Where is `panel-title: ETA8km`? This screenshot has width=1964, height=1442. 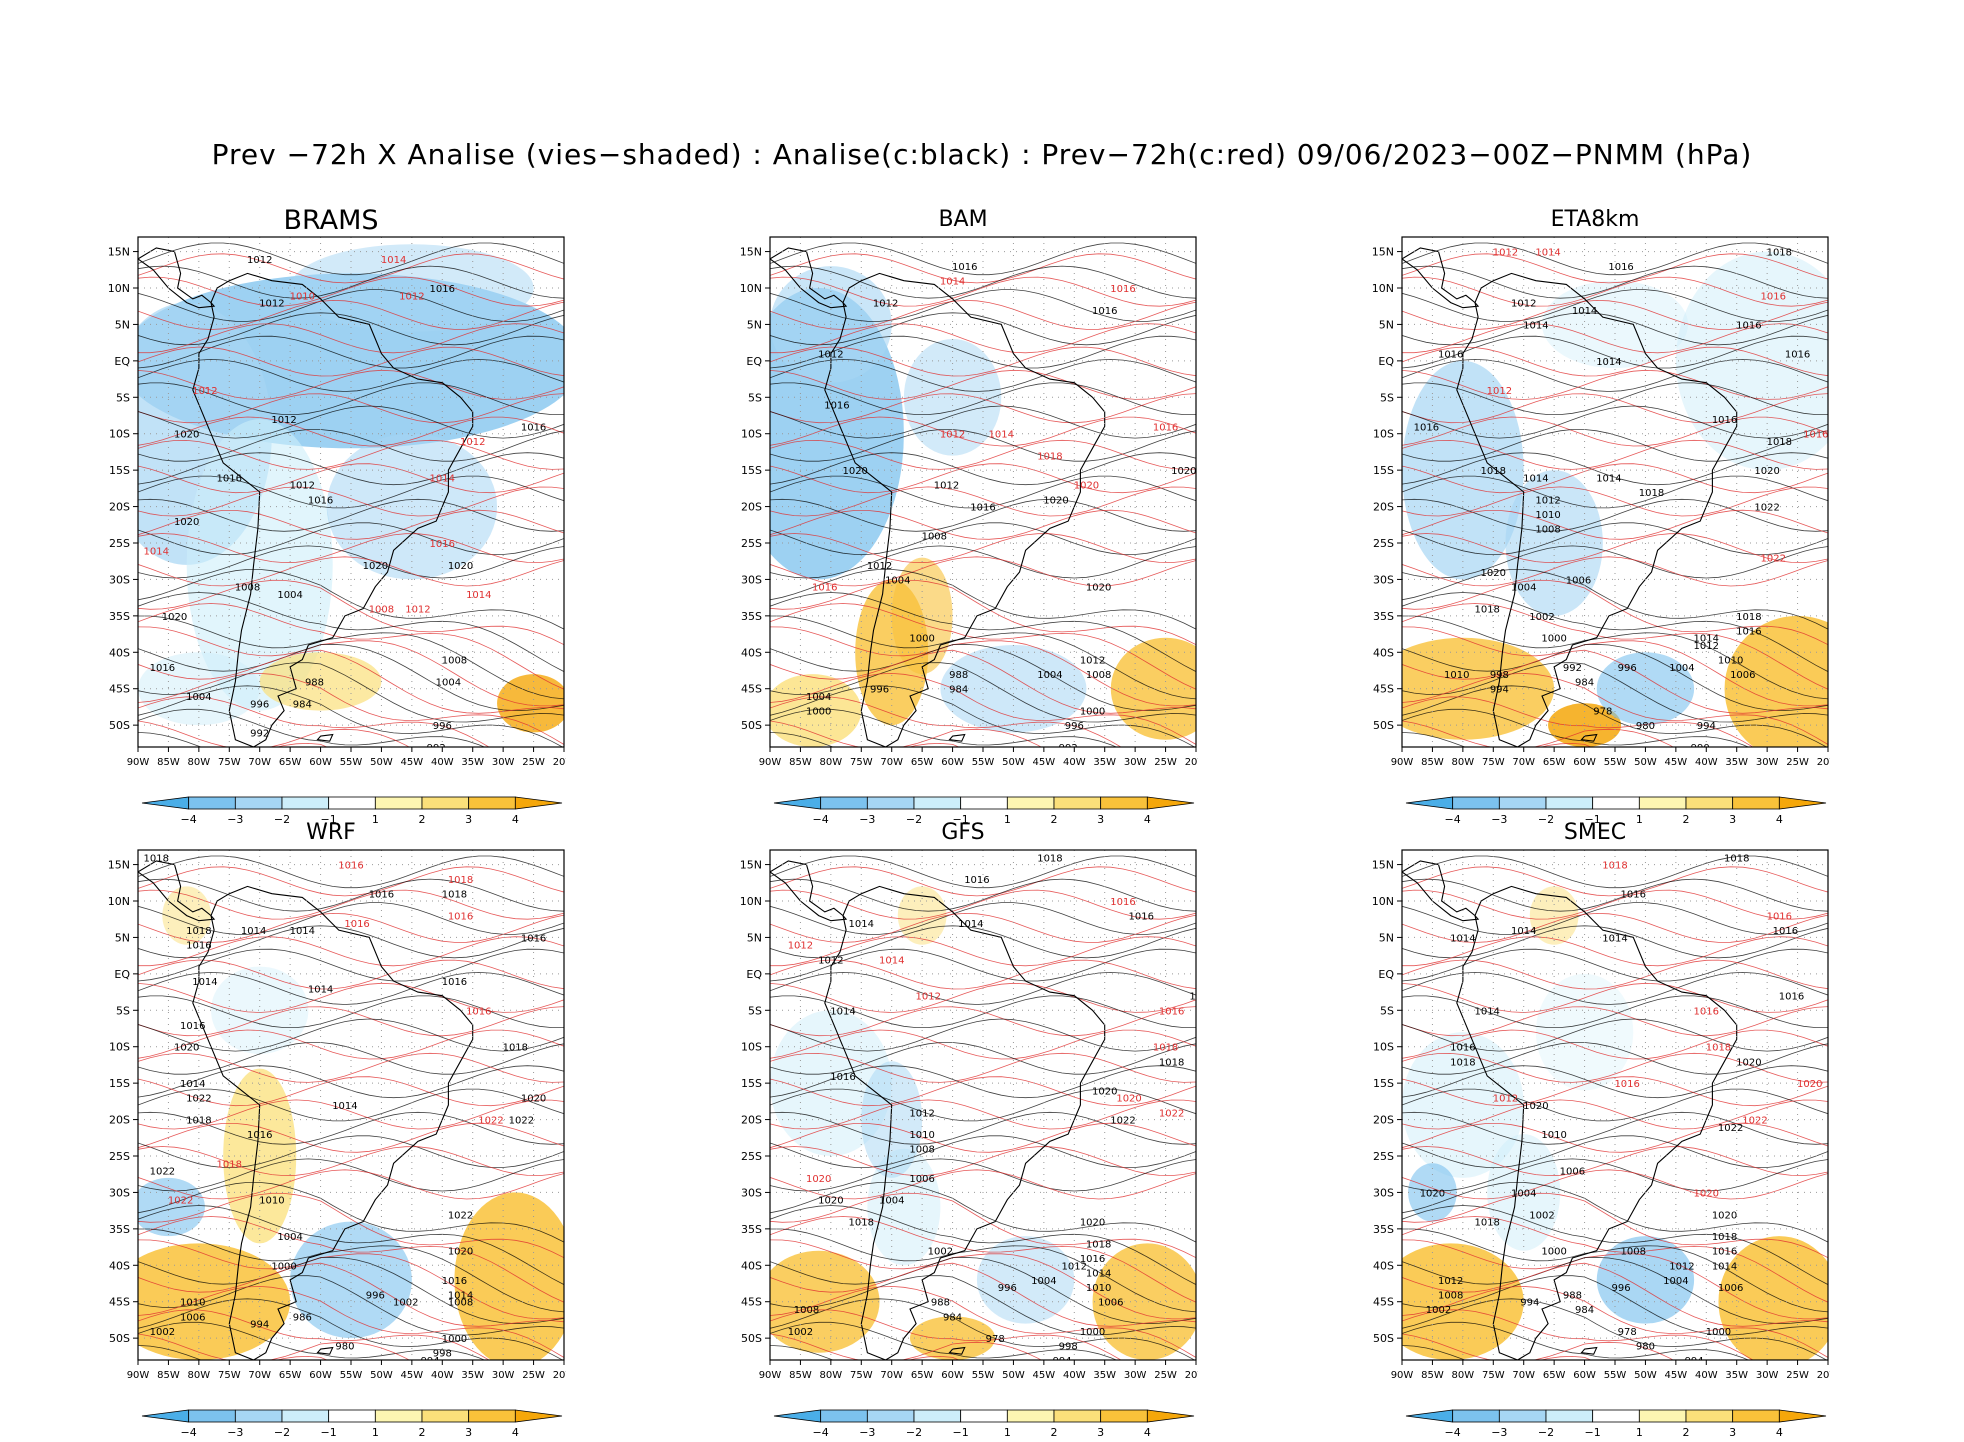
panel-title: ETA8km is located at coordinates (1595, 219).